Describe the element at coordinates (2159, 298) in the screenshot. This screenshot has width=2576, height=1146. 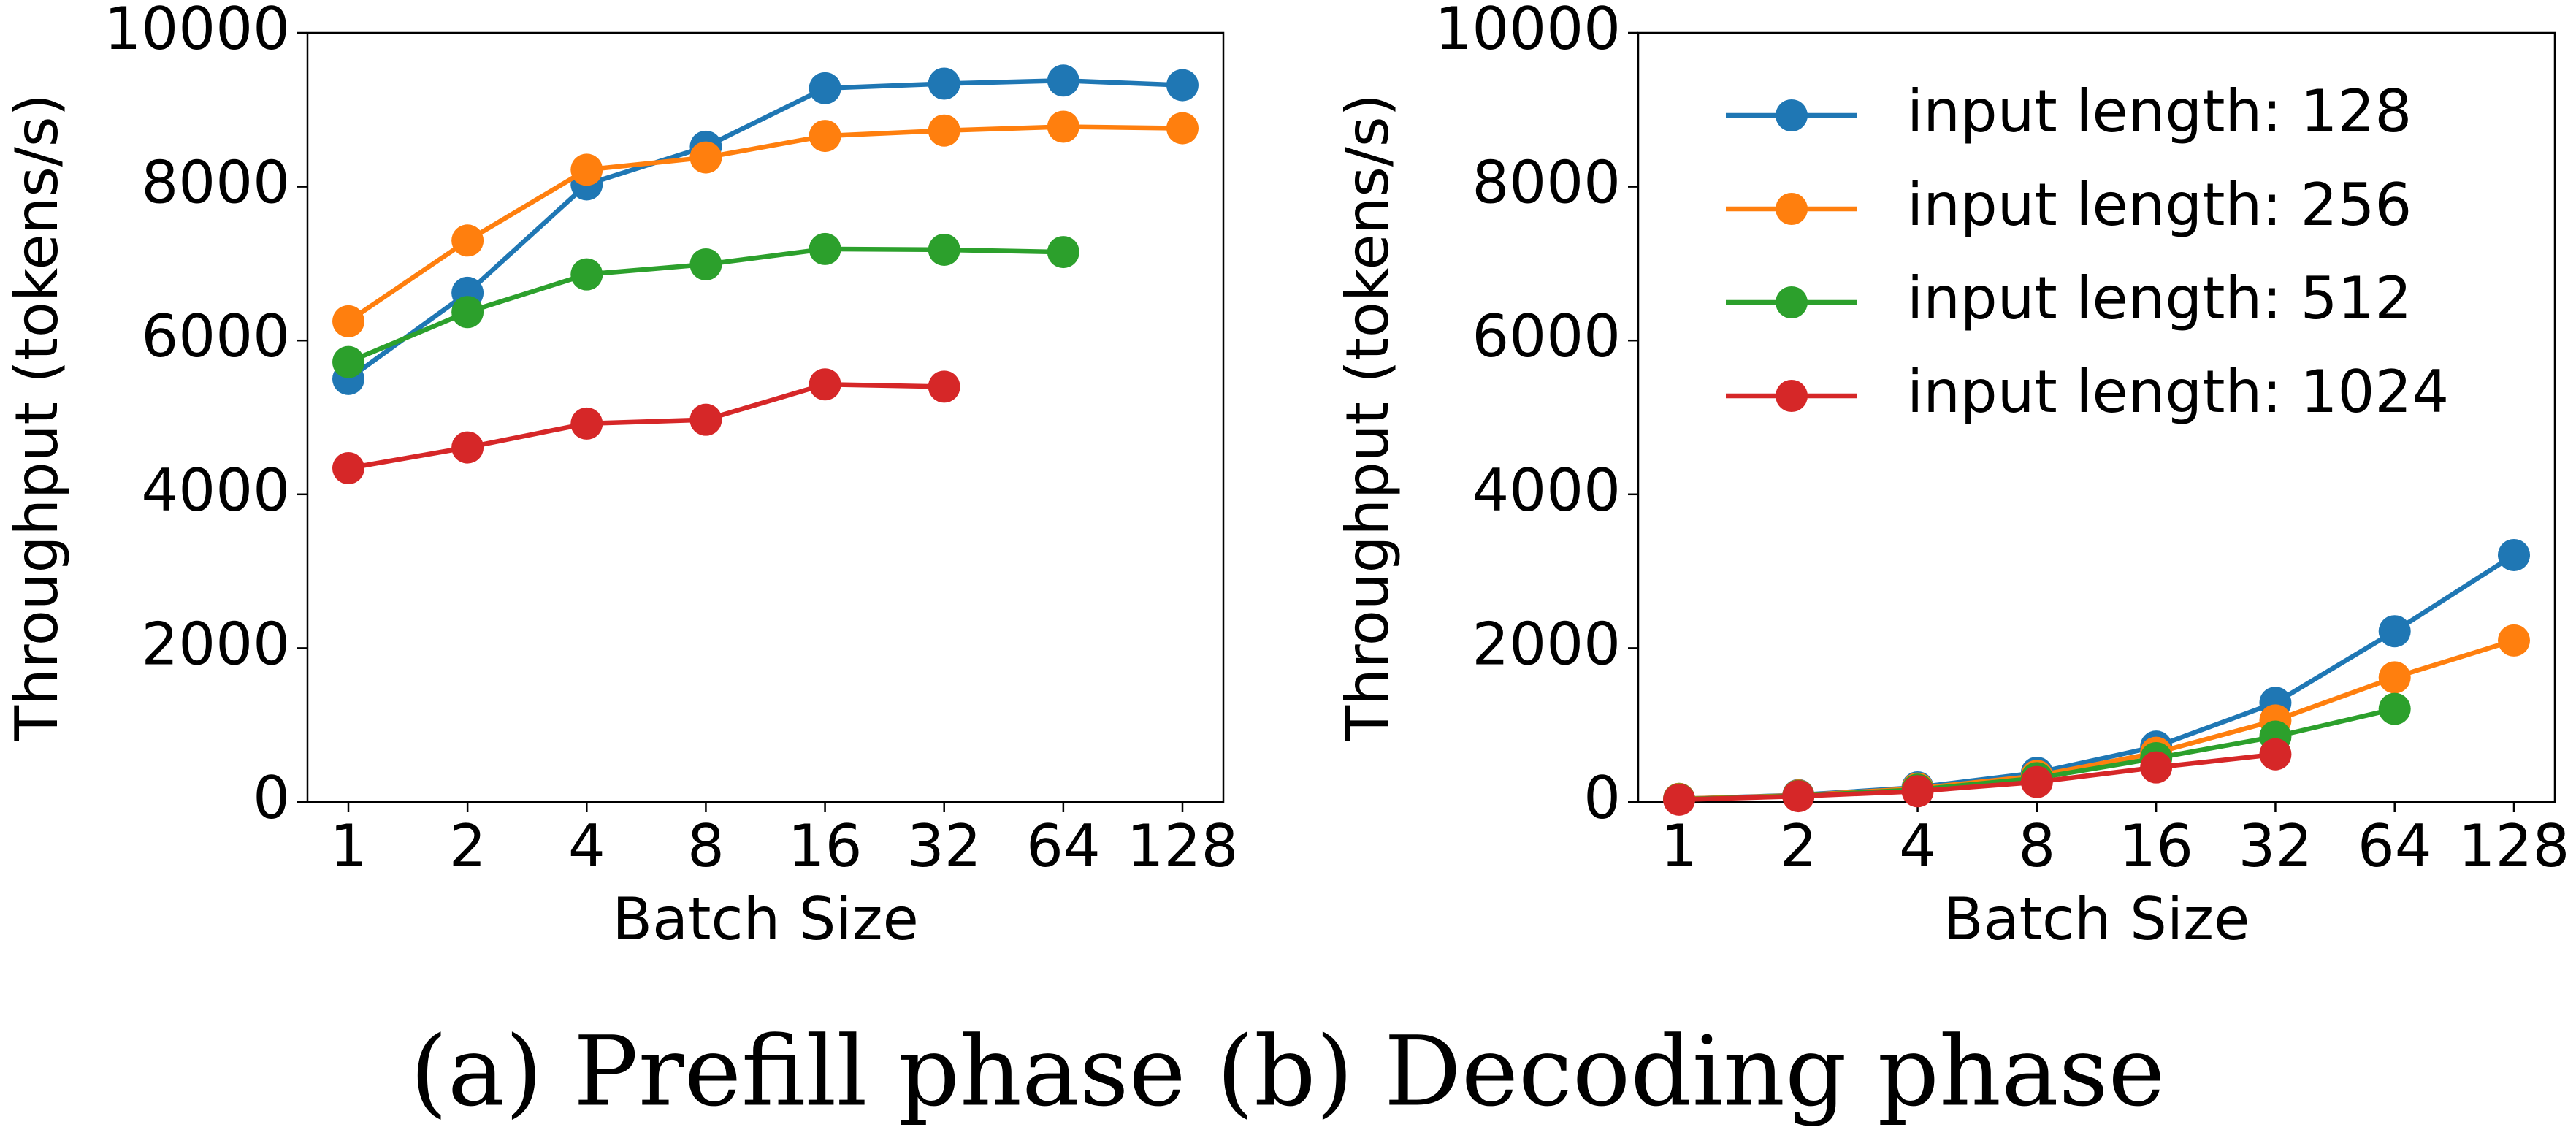
I see `legend-label: input length: 512` at that location.